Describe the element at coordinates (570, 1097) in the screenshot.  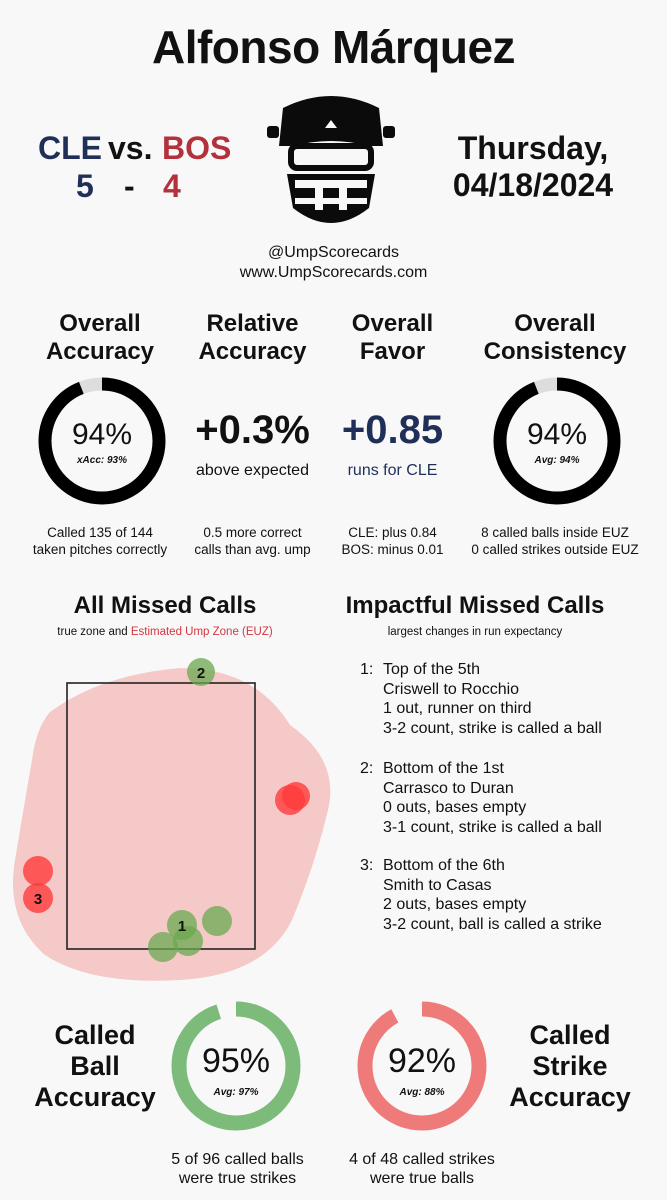
I see `called-strike-label-line3: Accuracy` at that location.